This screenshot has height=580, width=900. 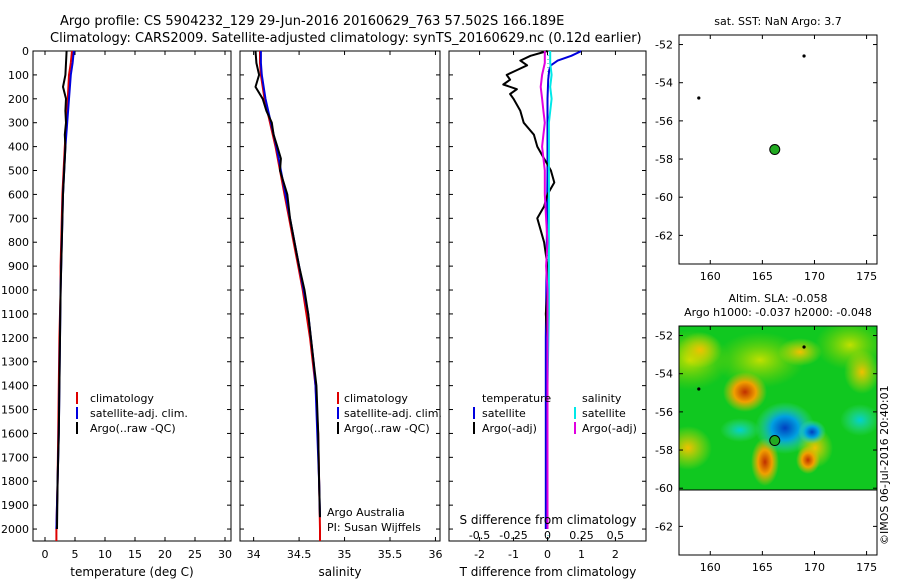 I want to click on lon-tick-label: 170, so click(x=814, y=276).